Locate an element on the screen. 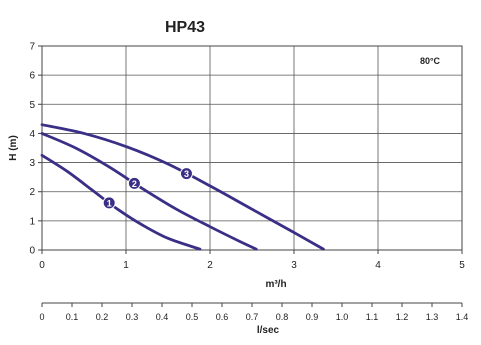 The height and width of the screenshot is (345, 481). y-tick-label: 4 is located at coordinates (32, 134).